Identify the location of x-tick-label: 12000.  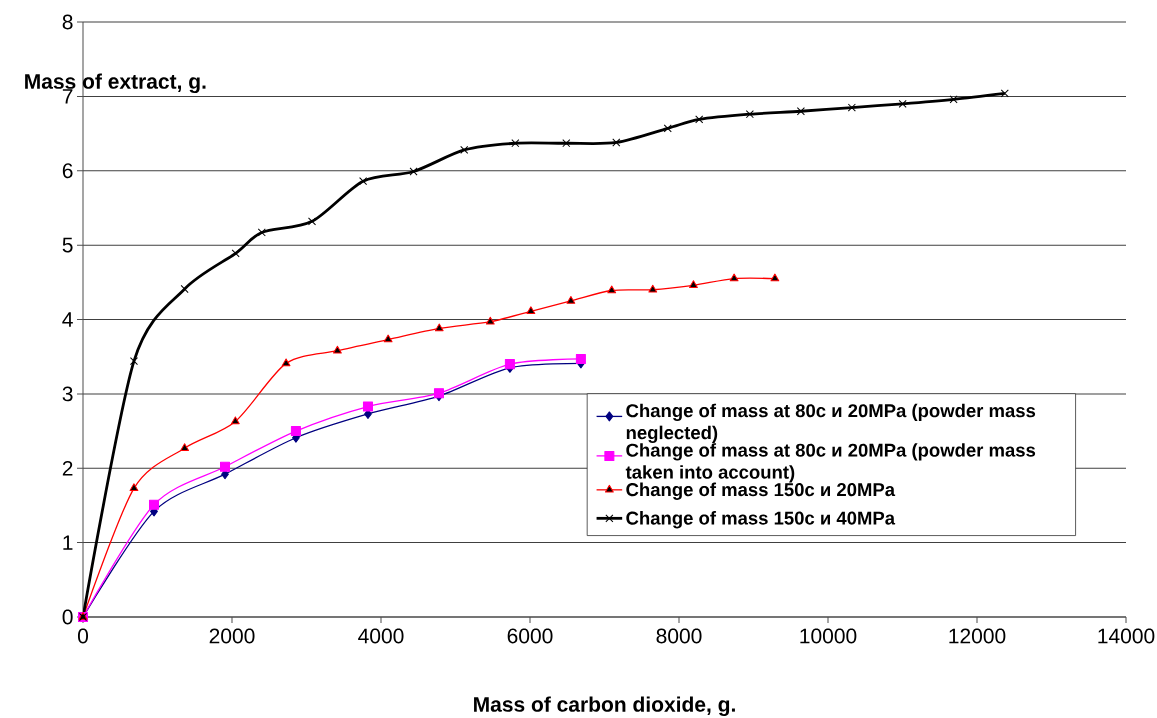
(977, 636).